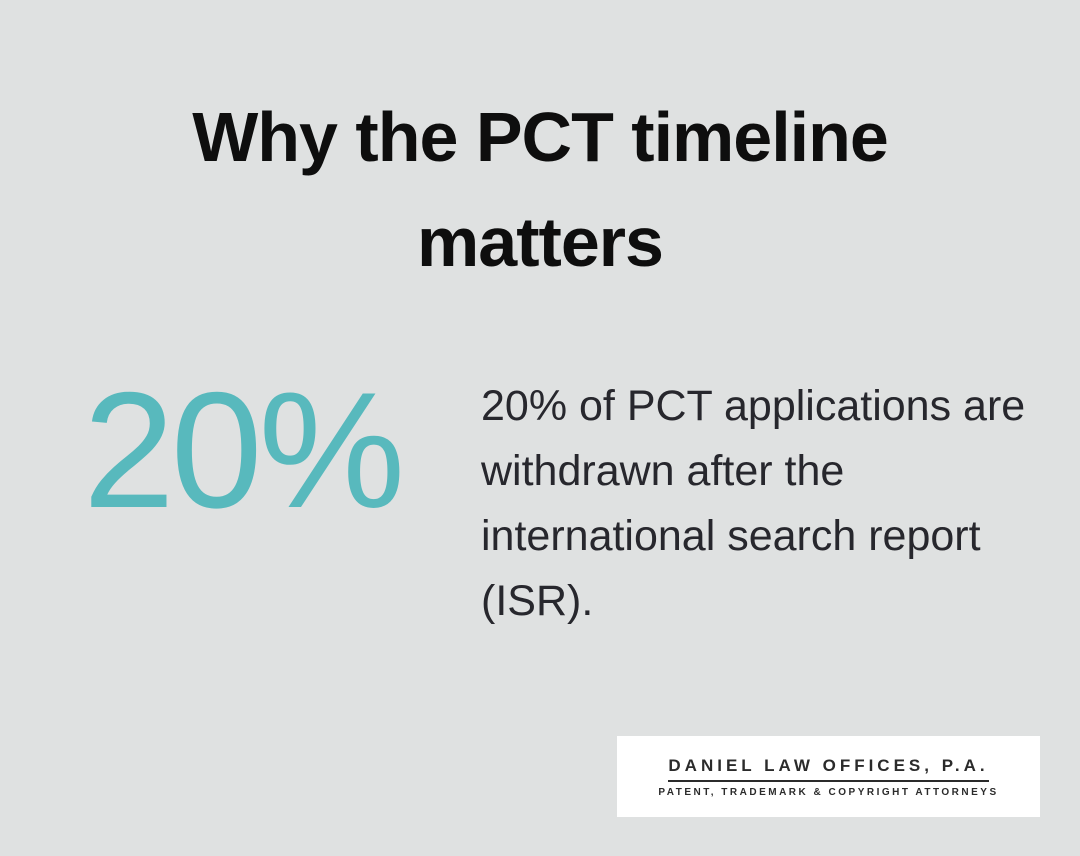  Describe the element at coordinates (828, 769) in the screenshot. I see `logo-company-name: DANIEL LAW OFFICES, P.A.` at that location.